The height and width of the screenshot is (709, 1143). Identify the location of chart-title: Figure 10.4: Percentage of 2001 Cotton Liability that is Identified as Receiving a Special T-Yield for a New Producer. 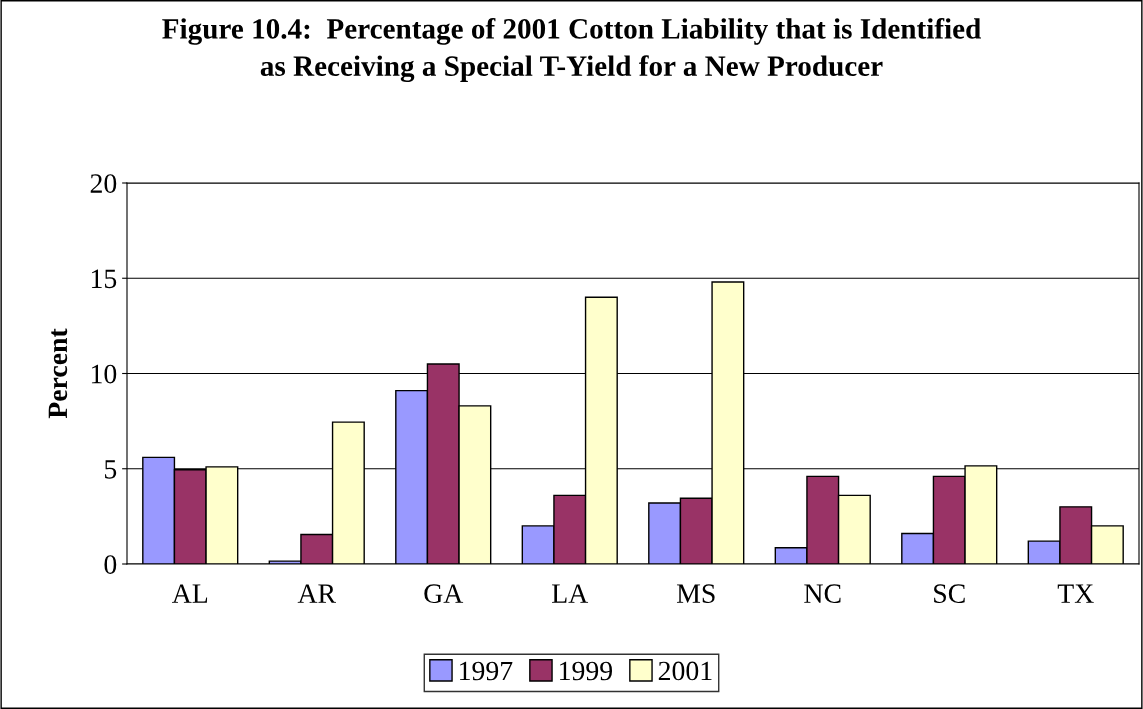
(571, 50).